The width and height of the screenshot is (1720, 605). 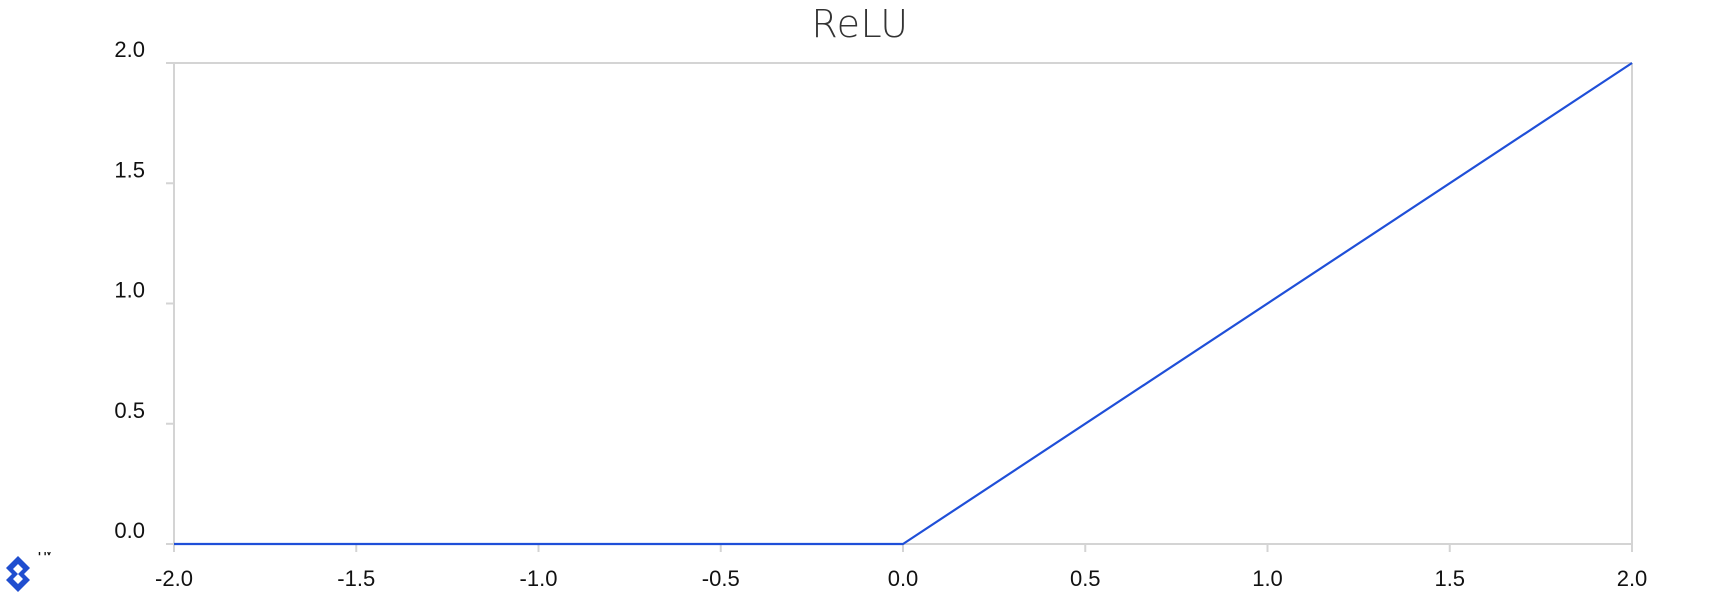 What do you see at coordinates (129, 530) in the screenshot?
I see `y-tick-label: 0.0` at bounding box center [129, 530].